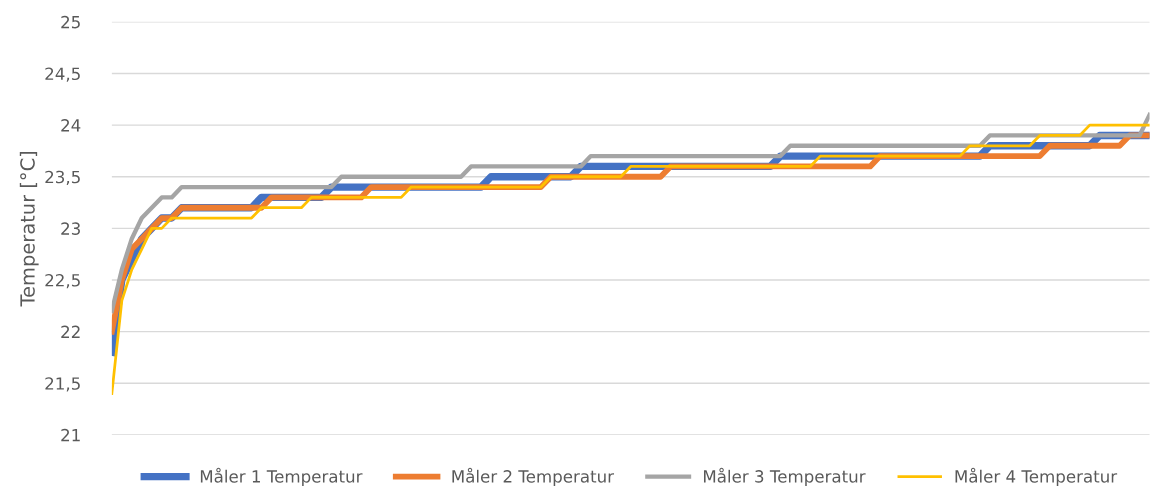 The image size is (1153, 497). Describe the element at coordinates (62, 178) in the screenshot. I see `y-tick-label: 23,5` at that location.